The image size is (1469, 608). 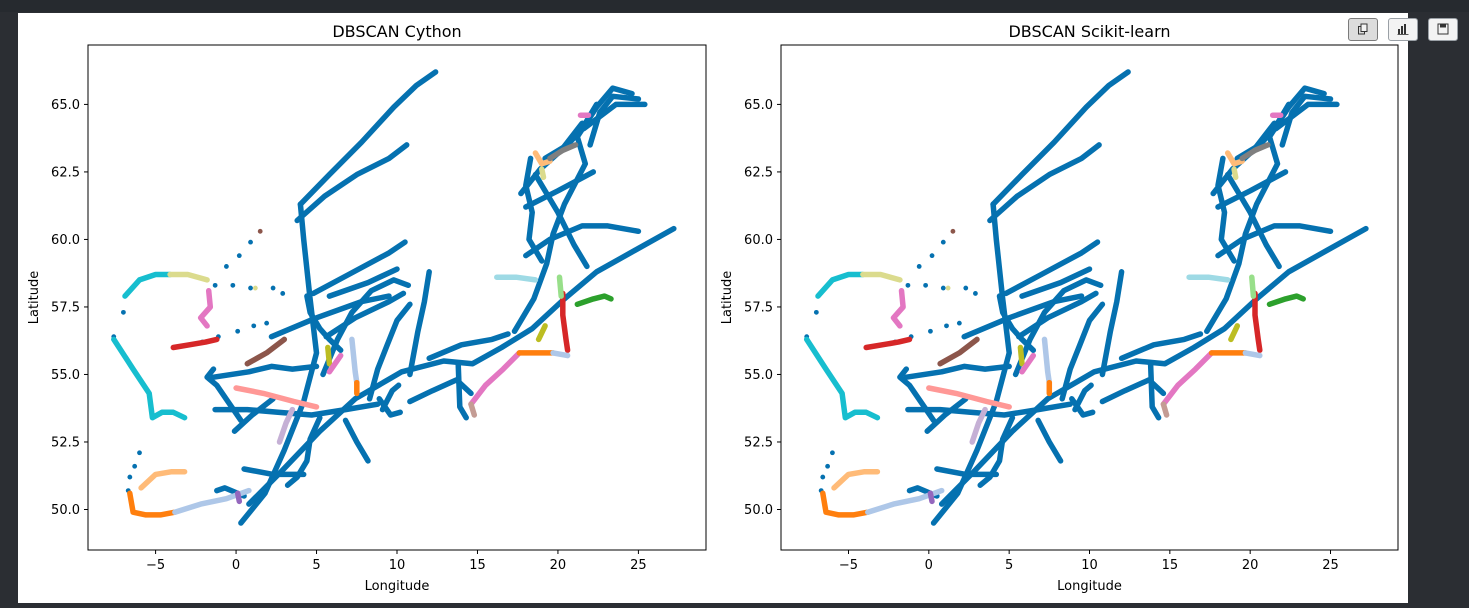 I want to click on chart-button, so click(x=1403, y=29).